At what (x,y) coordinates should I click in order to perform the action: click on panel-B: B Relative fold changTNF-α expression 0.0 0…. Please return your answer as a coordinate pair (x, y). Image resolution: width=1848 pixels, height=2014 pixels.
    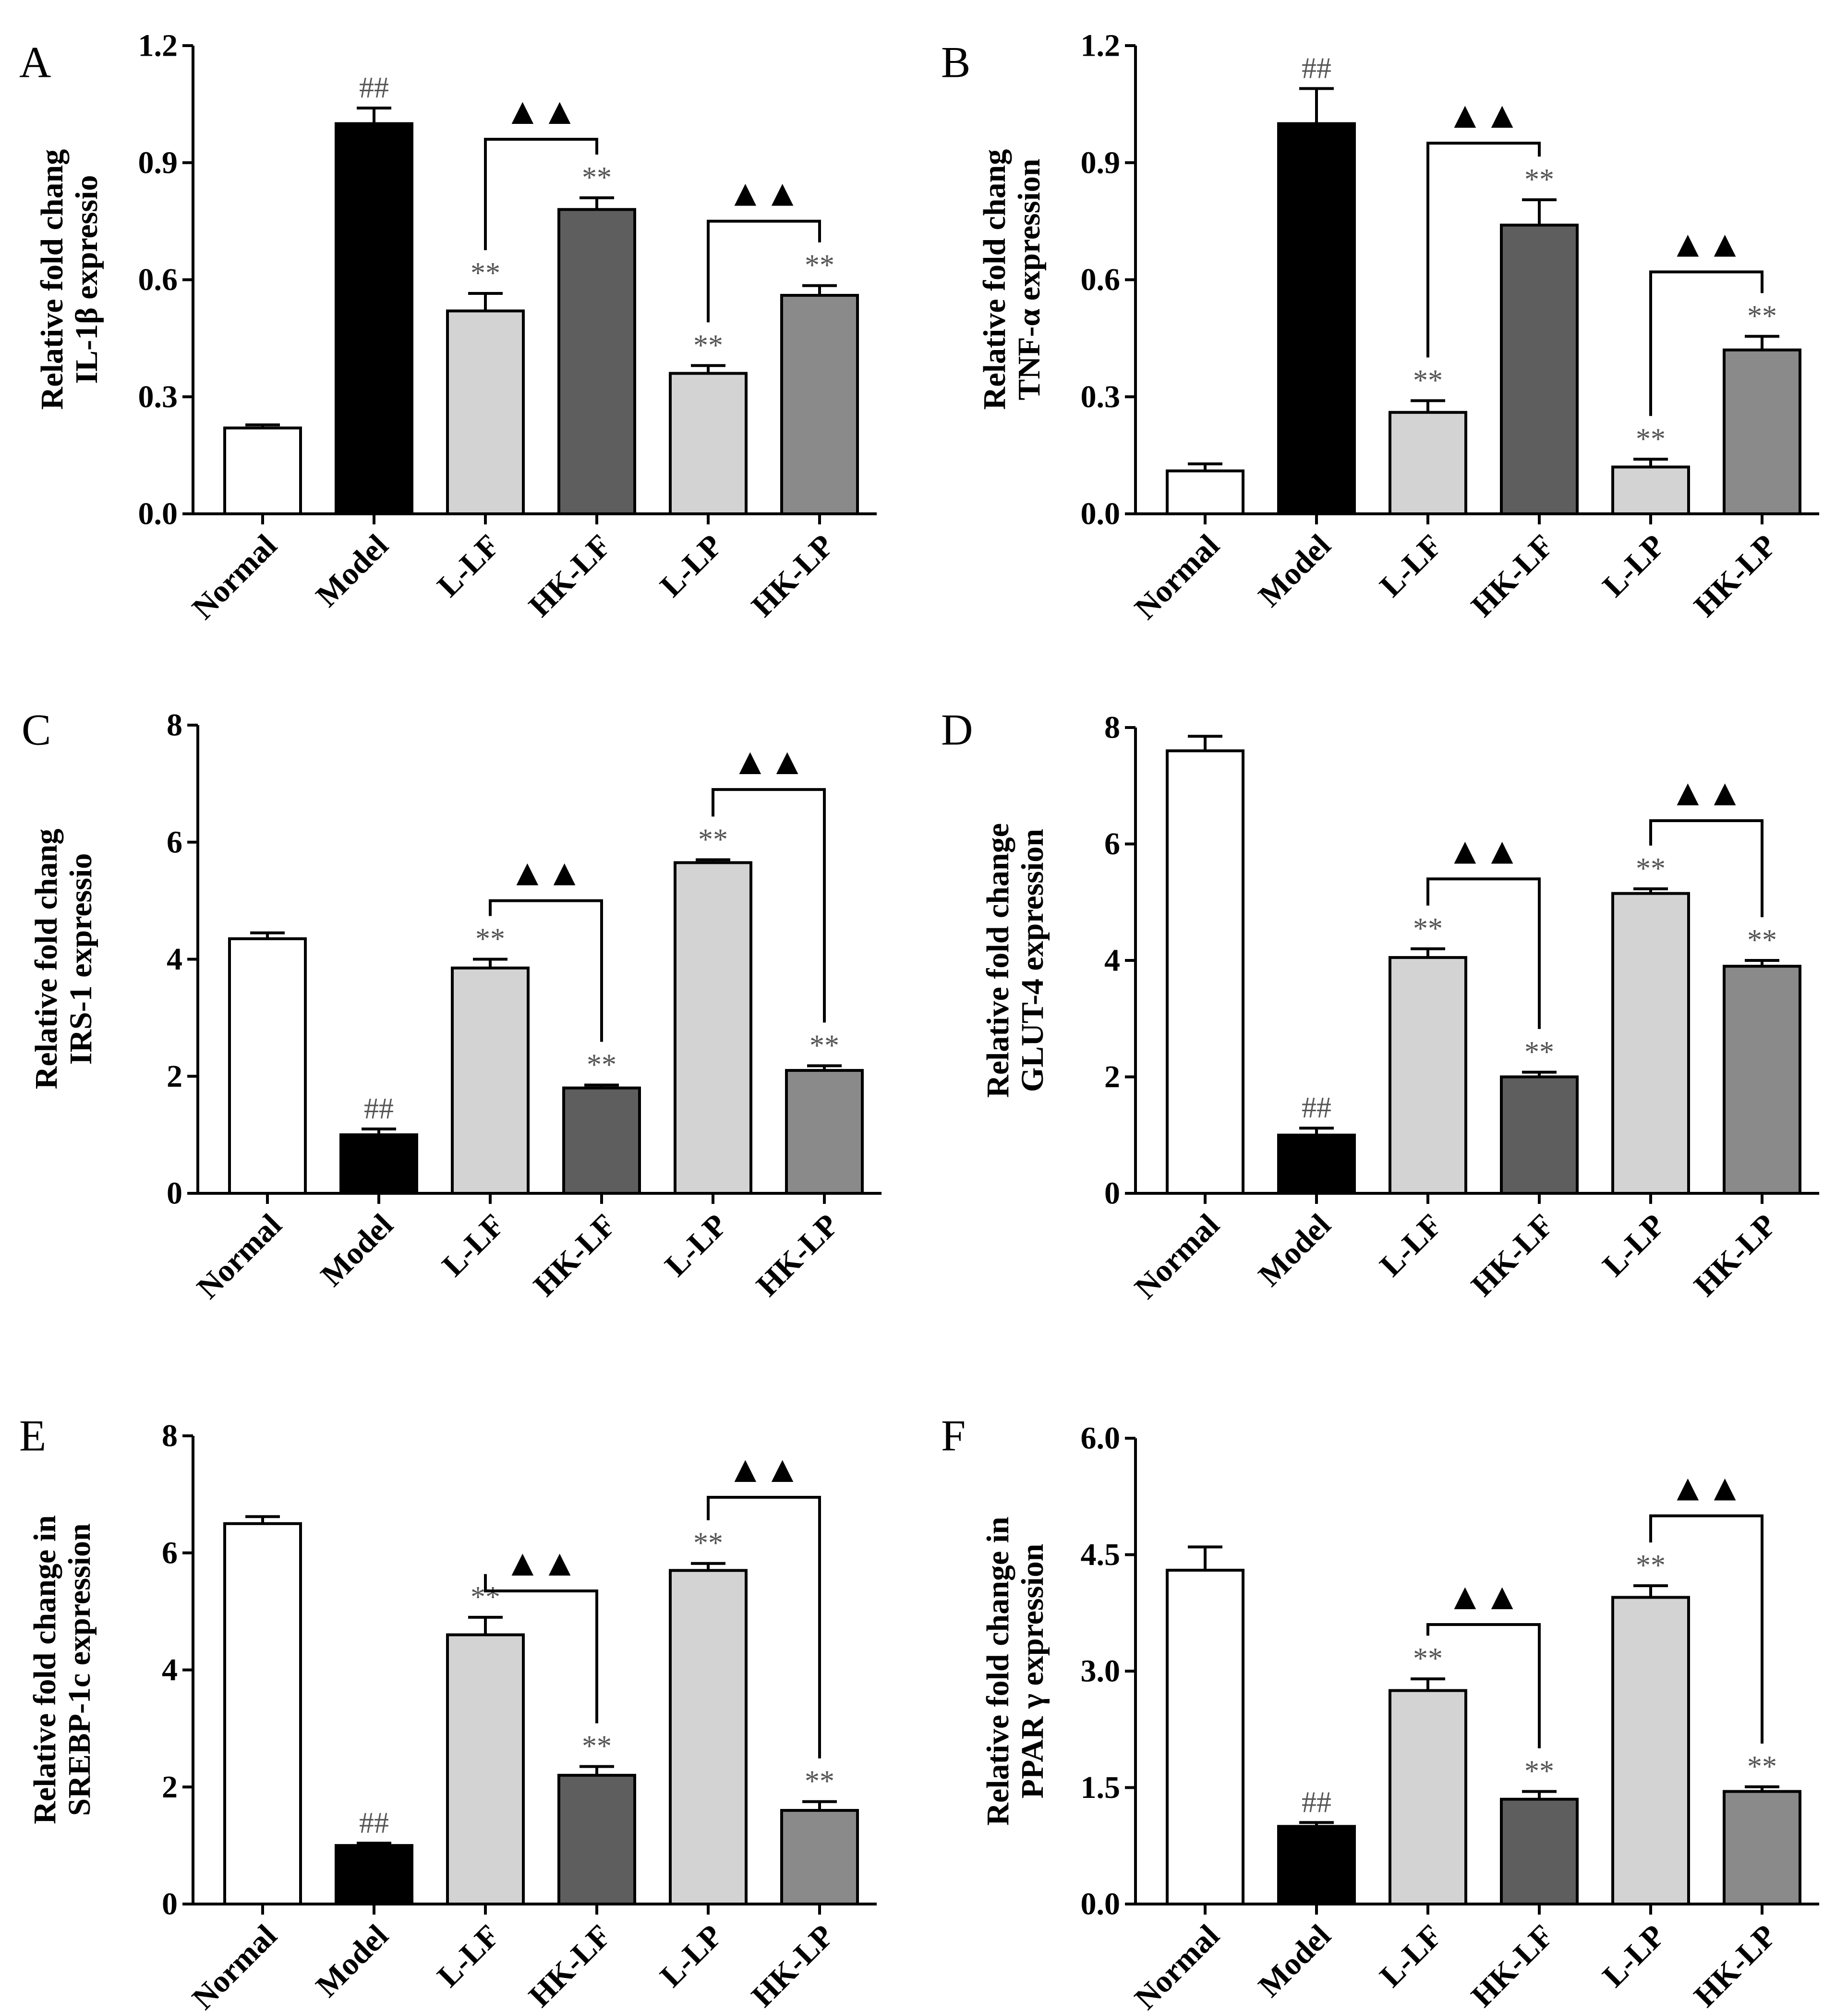
    Looking at the image, I should click on (1380, 327).